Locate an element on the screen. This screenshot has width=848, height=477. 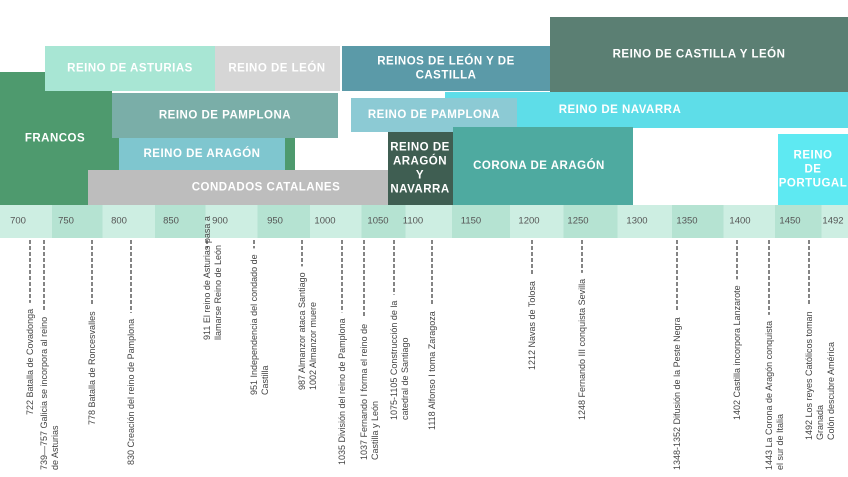
kingdom-label: REINO DE ASTURIAS is located at coordinates (130, 69).